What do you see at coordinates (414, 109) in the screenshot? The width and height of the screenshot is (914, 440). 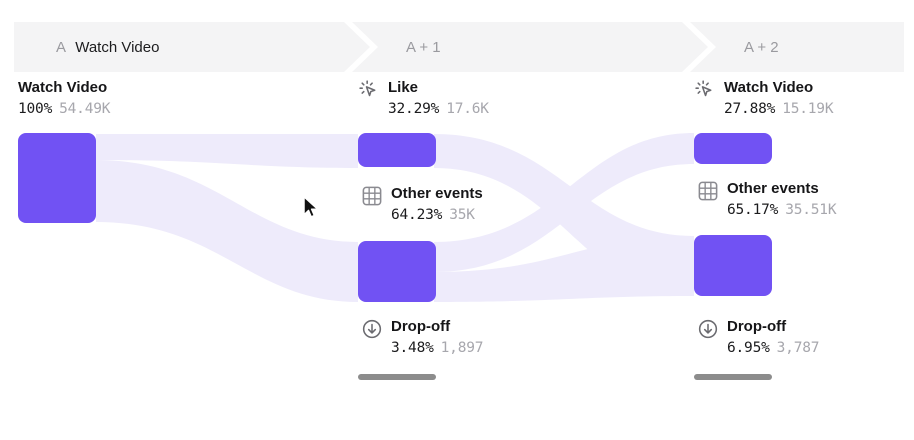 I see `node-percent: 32.29%` at bounding box center [414, 109].